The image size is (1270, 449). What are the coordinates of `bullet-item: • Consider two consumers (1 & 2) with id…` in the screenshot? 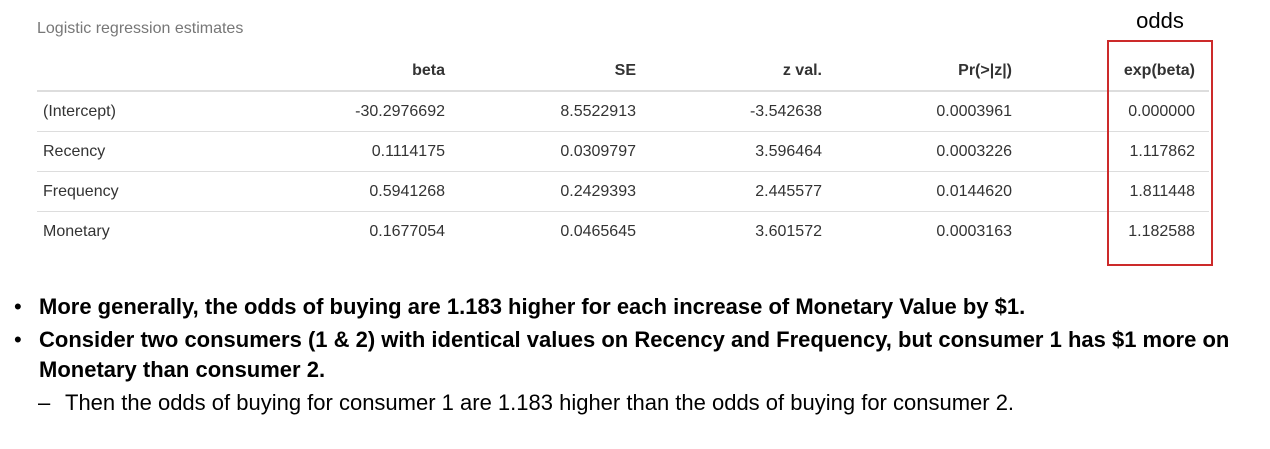 It's located at (629, 355).